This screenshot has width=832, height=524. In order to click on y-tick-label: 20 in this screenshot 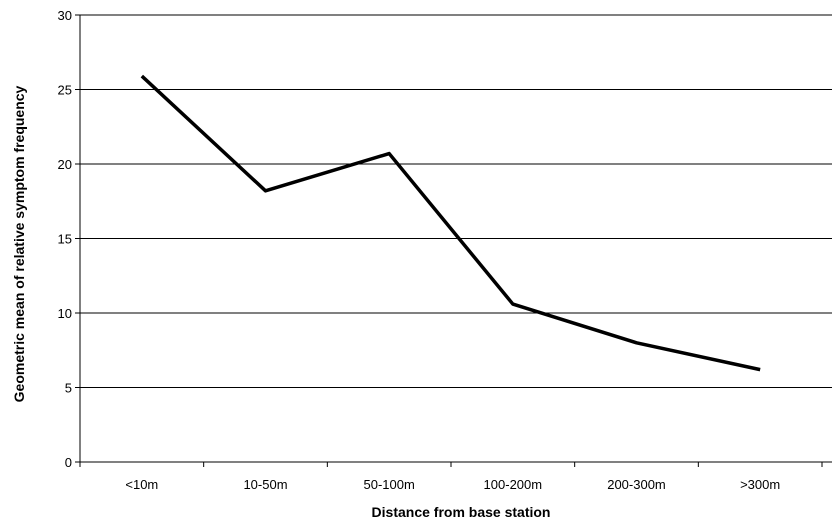, I will do `click(65, 164)`.